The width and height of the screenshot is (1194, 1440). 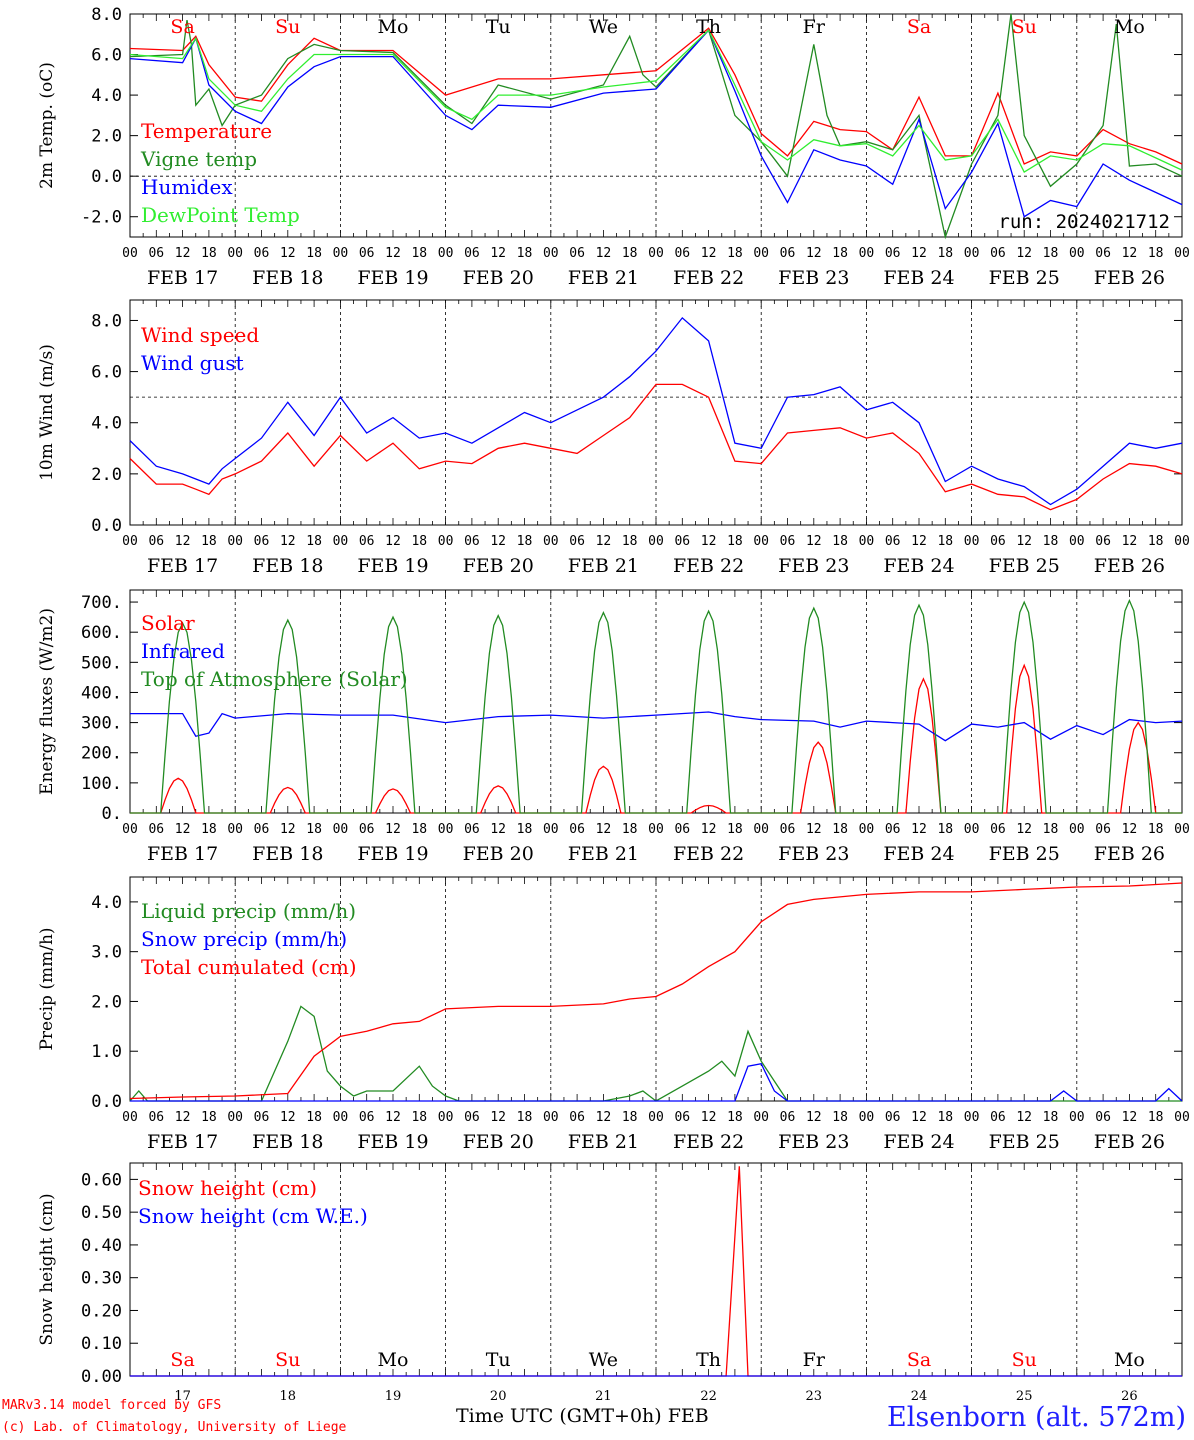 I want to click on weekday-label: Su, so click(x=287, y=27).